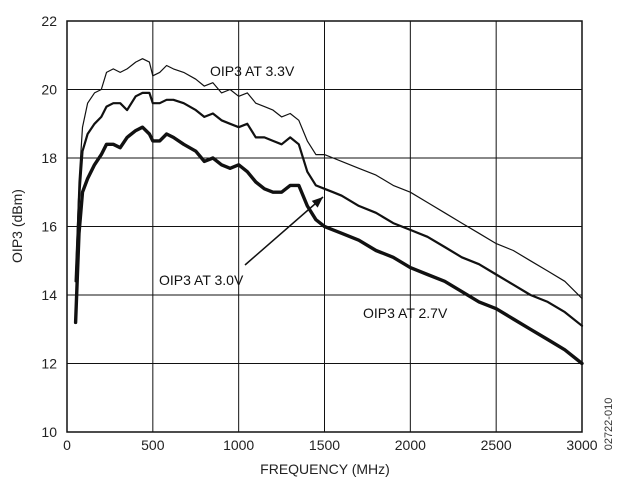 The image size is (621, 485). Describe the element at coordinates (317, 202) in the screenshot. I see `annotation-arrow-head` at that location.